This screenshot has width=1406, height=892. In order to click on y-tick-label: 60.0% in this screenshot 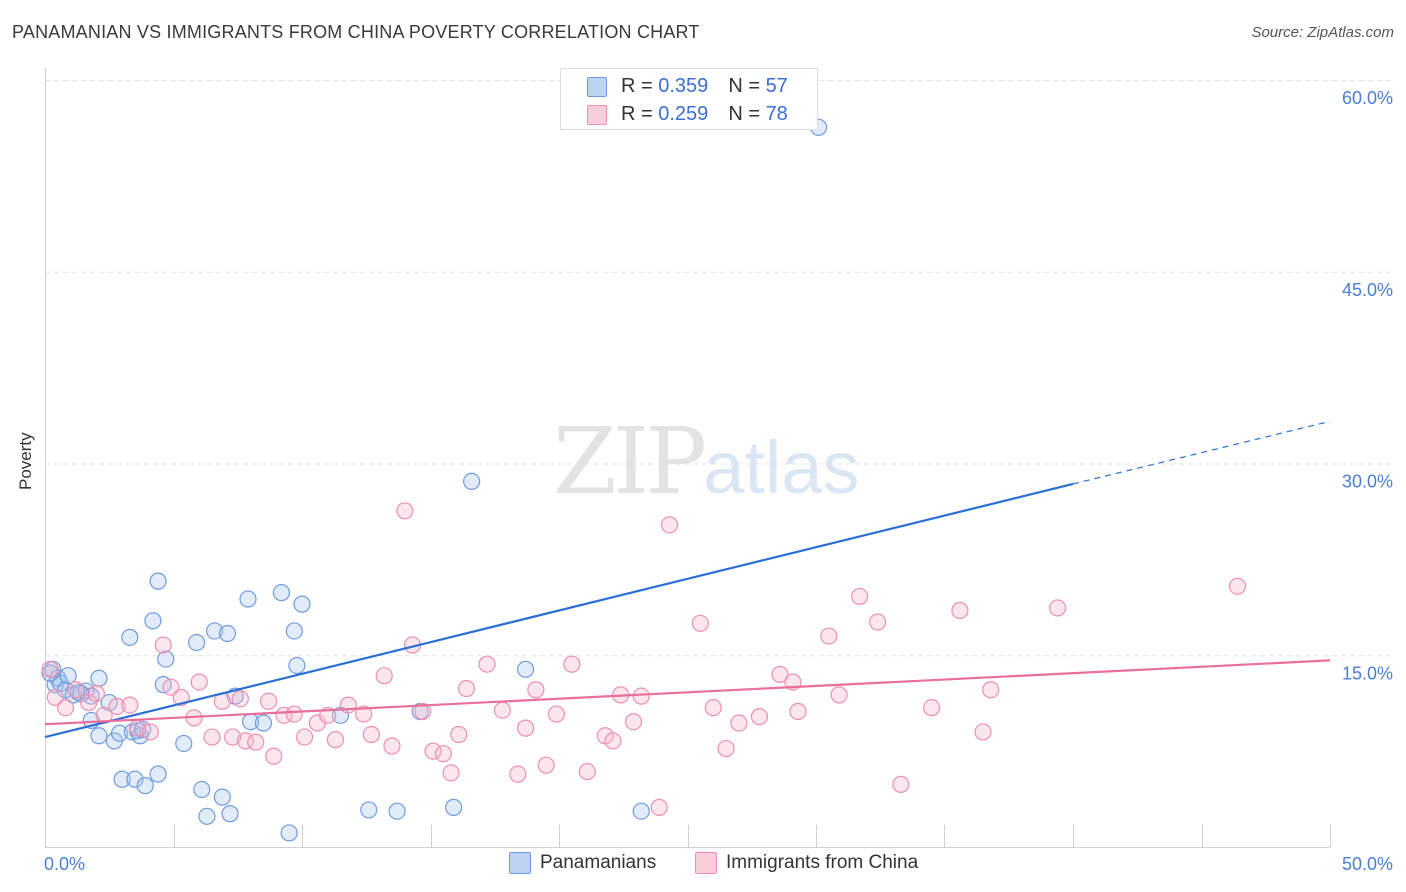, I will do `click(1367, 98)`.